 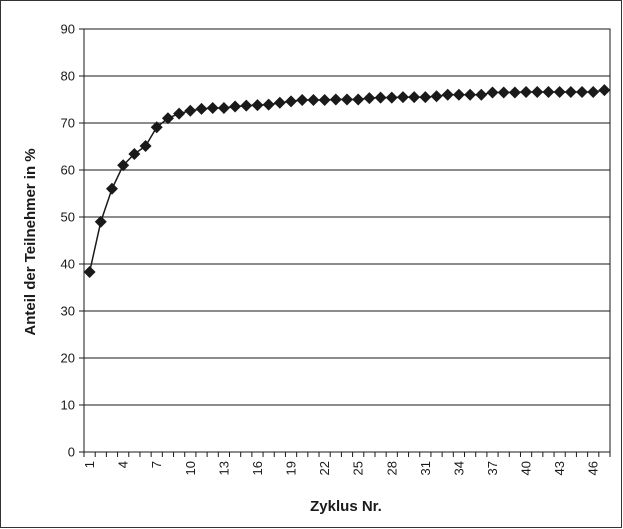 I want to click on x-tick-label: 25, so click(x=358, y=468).